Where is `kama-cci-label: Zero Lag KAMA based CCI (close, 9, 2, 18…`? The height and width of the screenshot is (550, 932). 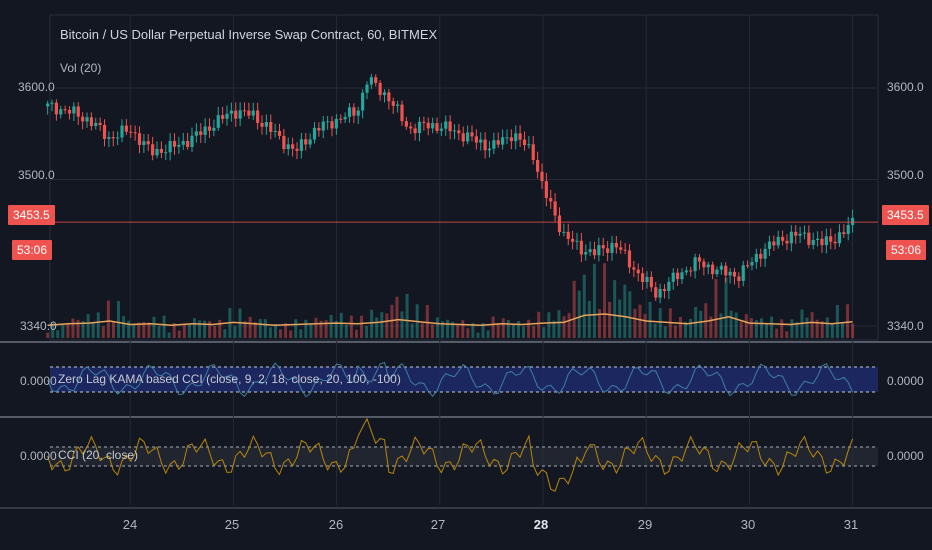 kama-cci-label: Zero Lag KAMA based CCI (close, 9, 2, 18… is located at coordinates (229, 379).